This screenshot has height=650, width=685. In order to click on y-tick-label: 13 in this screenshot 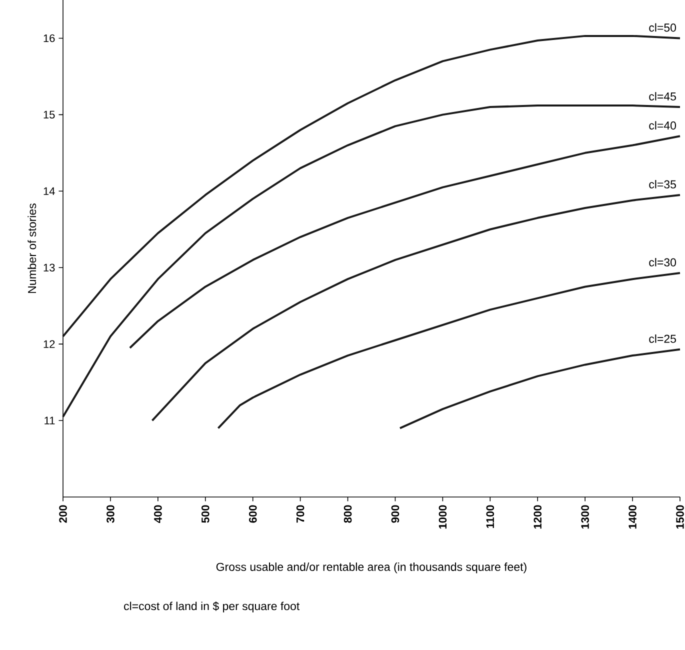, I will do `click(49, 268)`.